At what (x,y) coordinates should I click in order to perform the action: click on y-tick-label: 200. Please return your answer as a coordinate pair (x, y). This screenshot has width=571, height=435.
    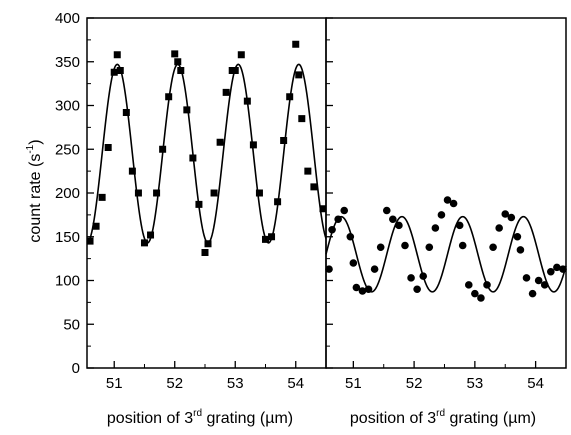
    Looking at the image, I should click on (67, 193).